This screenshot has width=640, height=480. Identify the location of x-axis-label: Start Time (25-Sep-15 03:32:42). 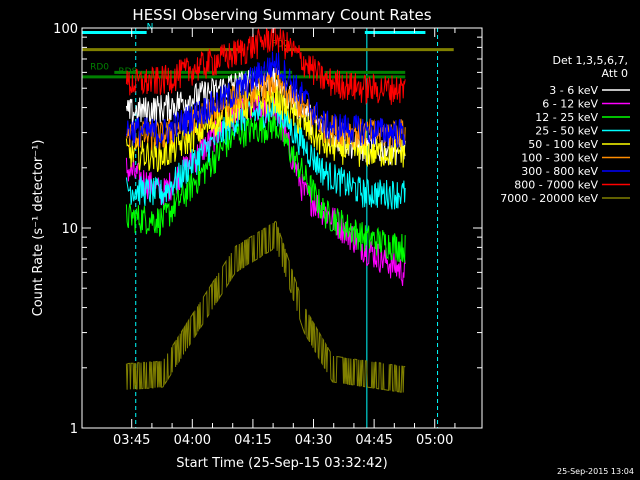
(281, 463).